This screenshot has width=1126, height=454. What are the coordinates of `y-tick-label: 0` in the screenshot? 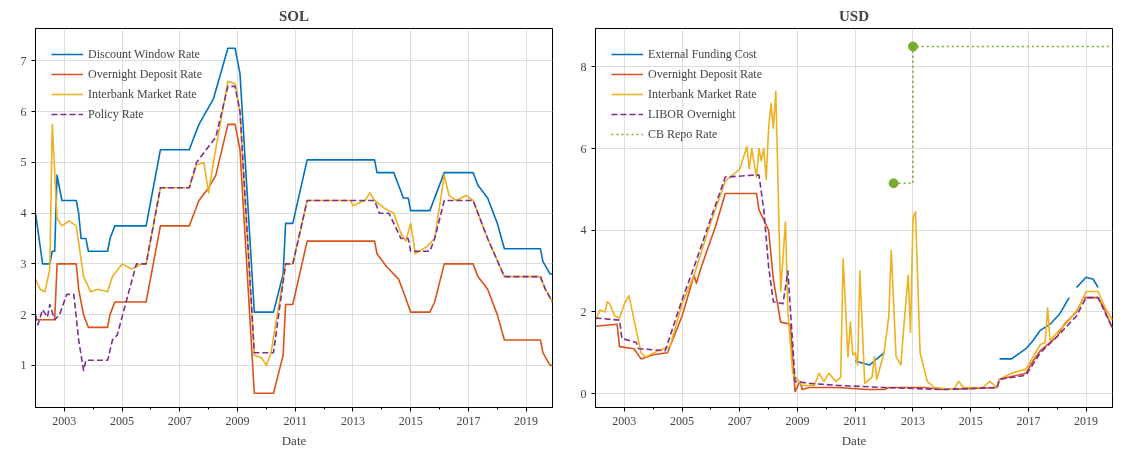 It's located at (583, 393).